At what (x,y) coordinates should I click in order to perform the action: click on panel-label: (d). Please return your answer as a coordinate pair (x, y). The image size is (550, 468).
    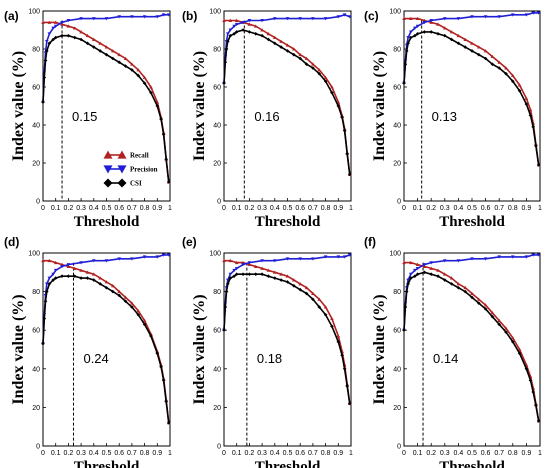
    Looking at the image, I should click on (11, 242).